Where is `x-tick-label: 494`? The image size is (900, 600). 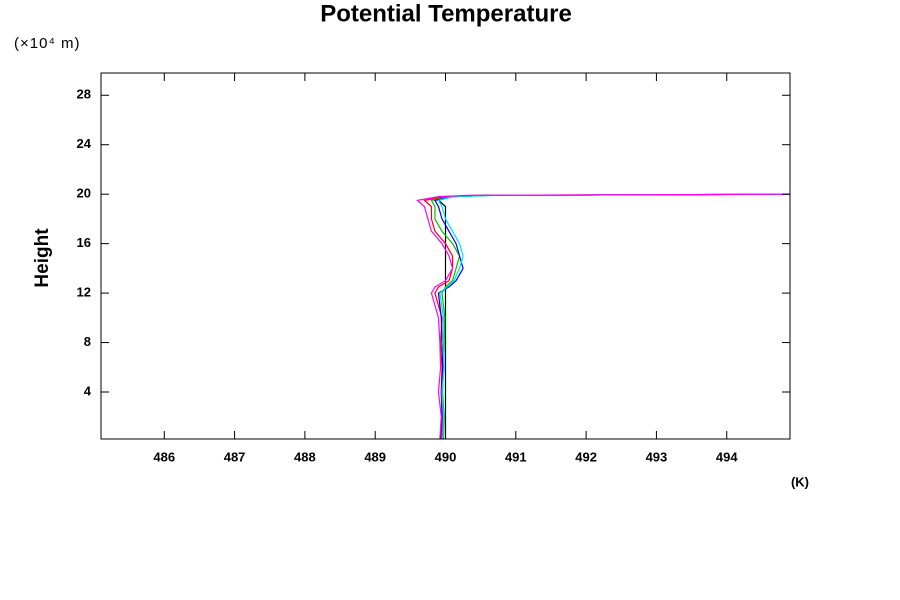
x-tick-label: 494 is located at coordinates (727, 456).